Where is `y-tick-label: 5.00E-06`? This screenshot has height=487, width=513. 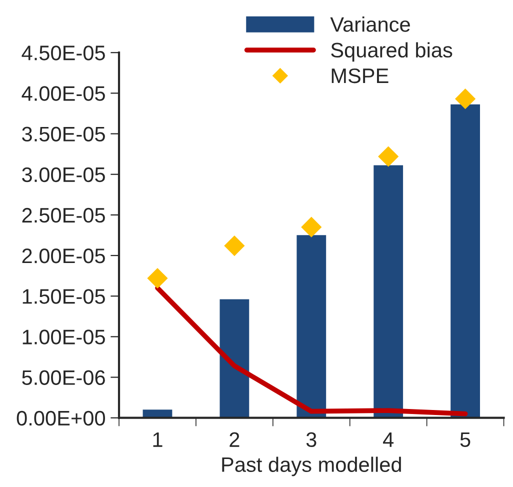
y-tick-label: 5.00E-06 is located at coordinates (63, 378).